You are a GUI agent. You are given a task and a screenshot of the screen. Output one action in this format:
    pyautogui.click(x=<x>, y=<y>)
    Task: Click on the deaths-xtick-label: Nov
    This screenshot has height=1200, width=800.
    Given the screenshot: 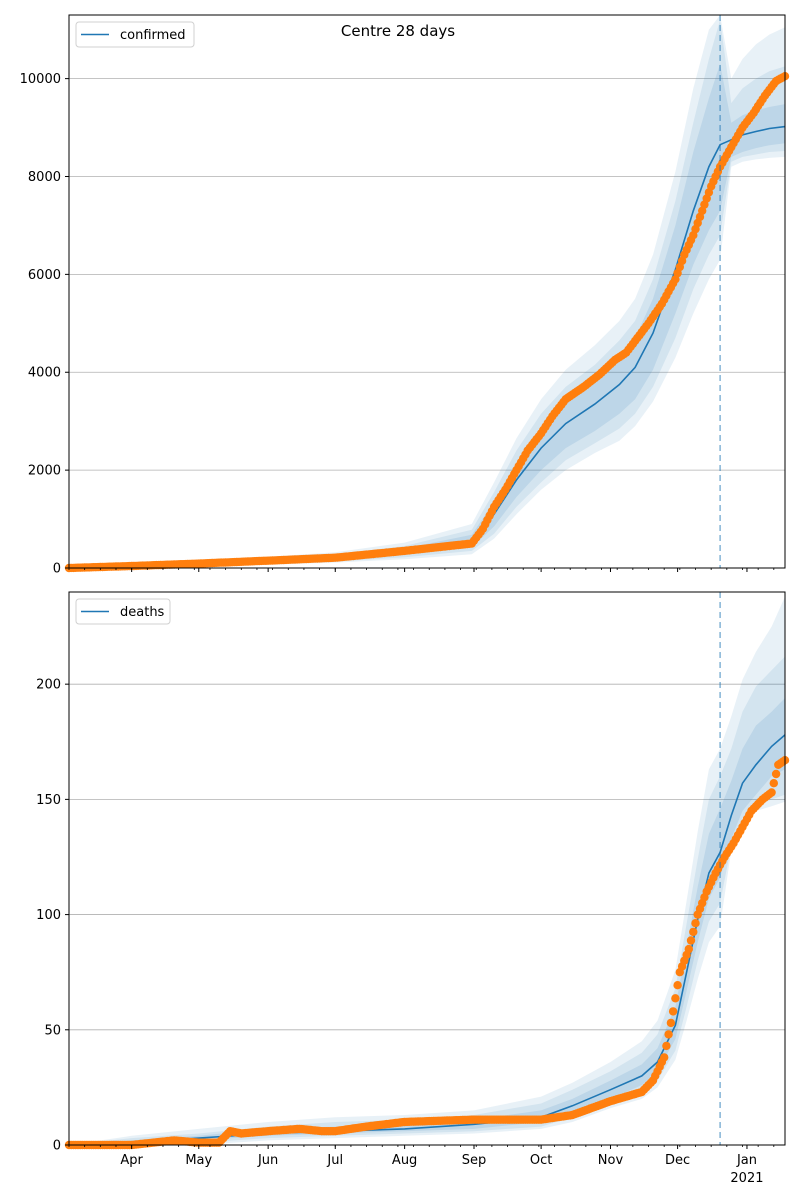 What is the action you would take?
    pyautogui.click(x=611, y=1160)
    